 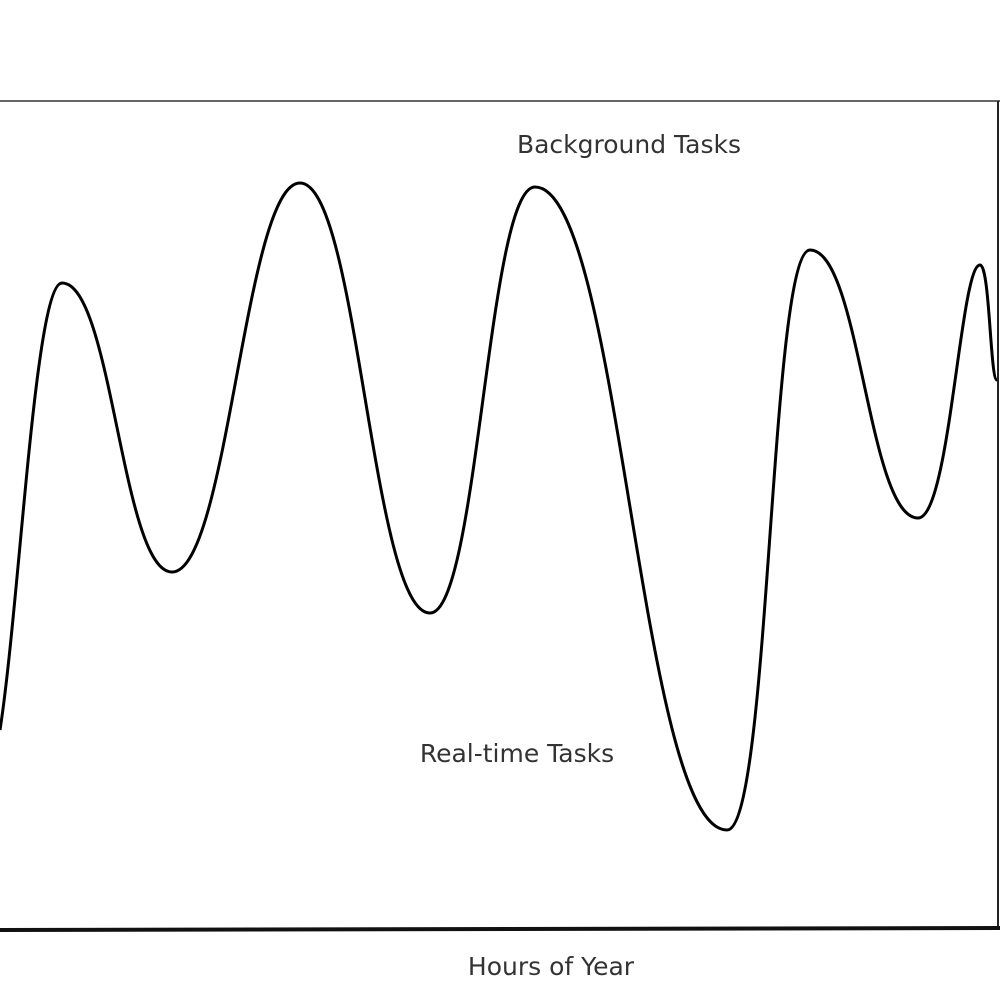 What do you see at coordinates (500, 929) in the screenshot?
I see `frame-bottom` at bounding box center [500, 929].